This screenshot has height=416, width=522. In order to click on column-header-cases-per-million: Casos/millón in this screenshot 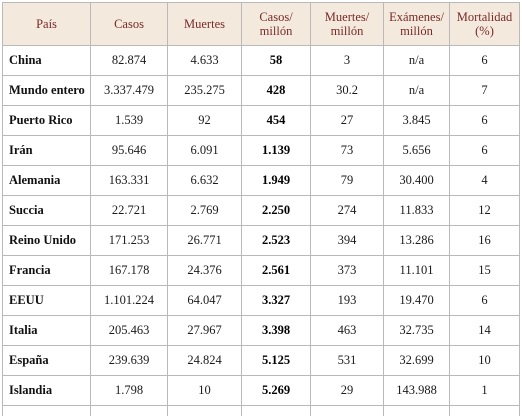, I will do `click(276, 24)`.